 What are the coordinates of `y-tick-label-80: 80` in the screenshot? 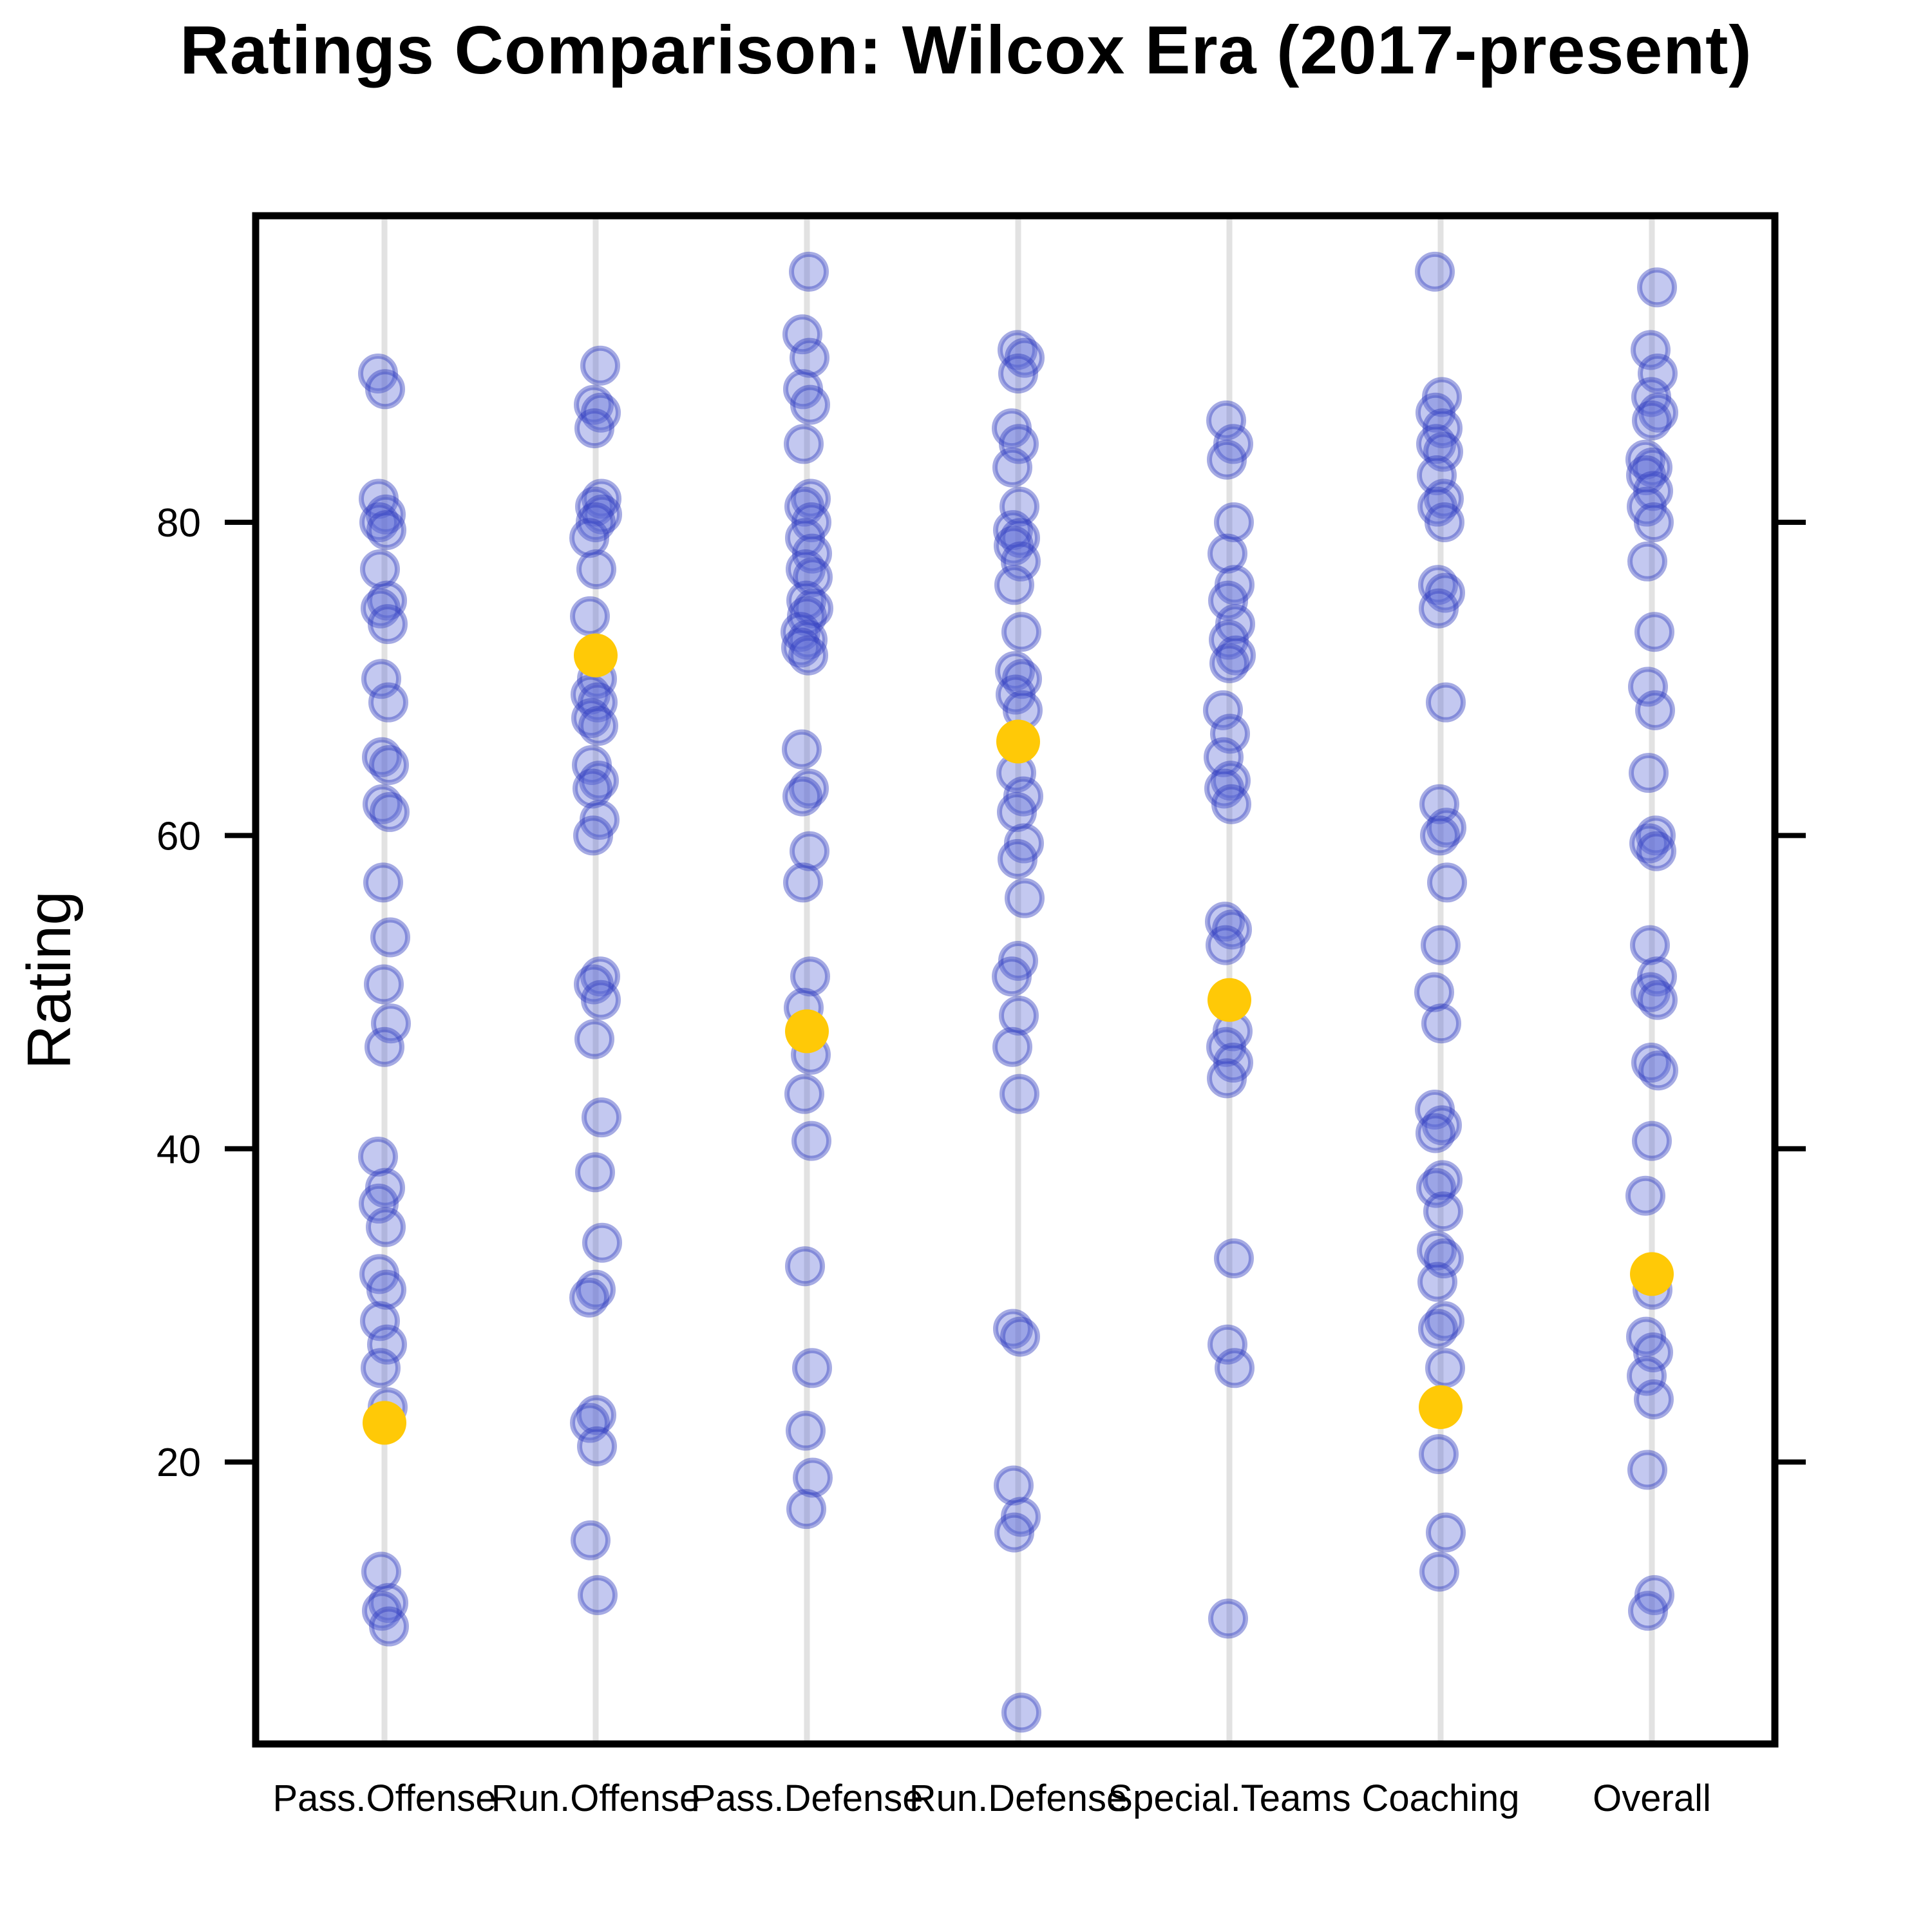 It's located at (178, 523).